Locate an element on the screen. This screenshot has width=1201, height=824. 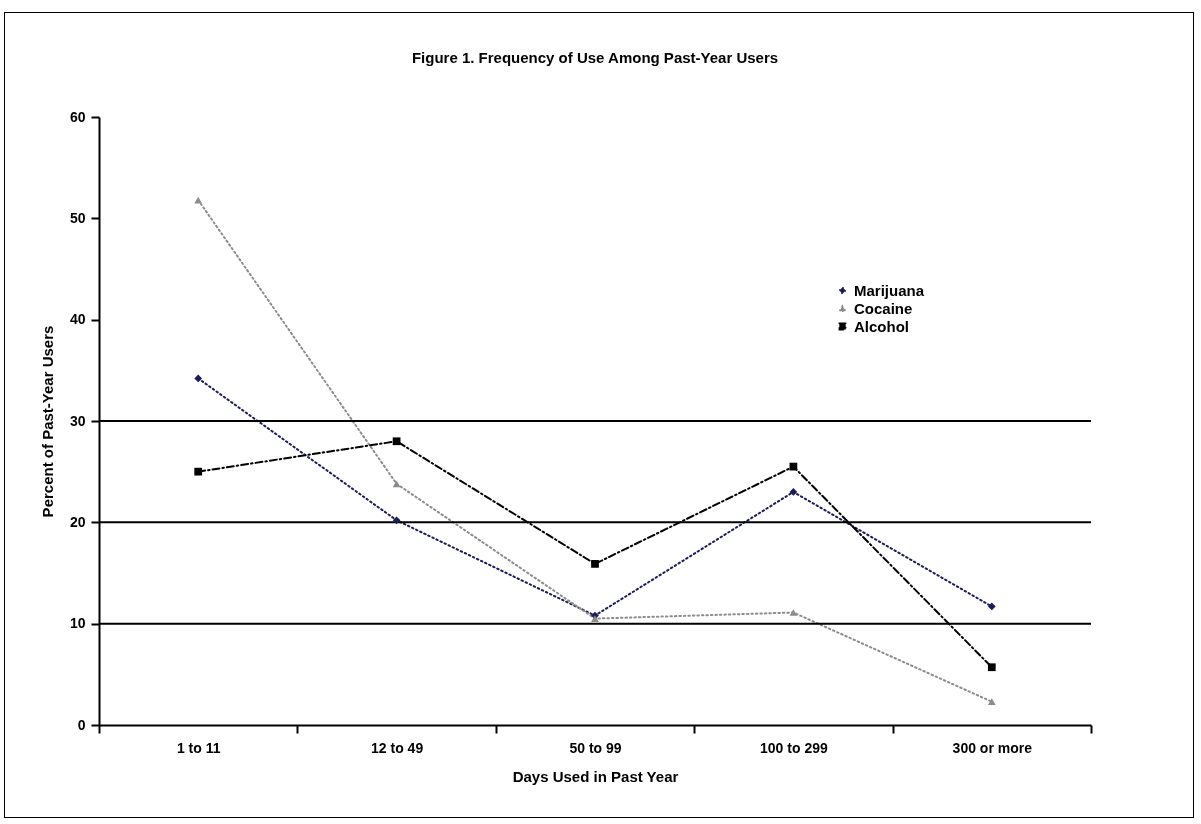
legend-label: Cocaine is located at coordinates (883, 308).